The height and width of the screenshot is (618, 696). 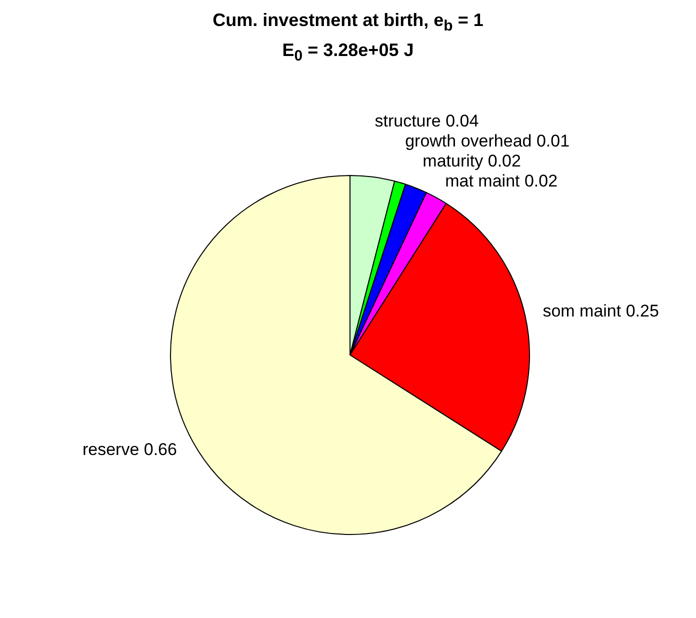 I want to click on chart-title: Cum. investment at birth, e$_{b}$ = 1, so click(x=348, y=23).